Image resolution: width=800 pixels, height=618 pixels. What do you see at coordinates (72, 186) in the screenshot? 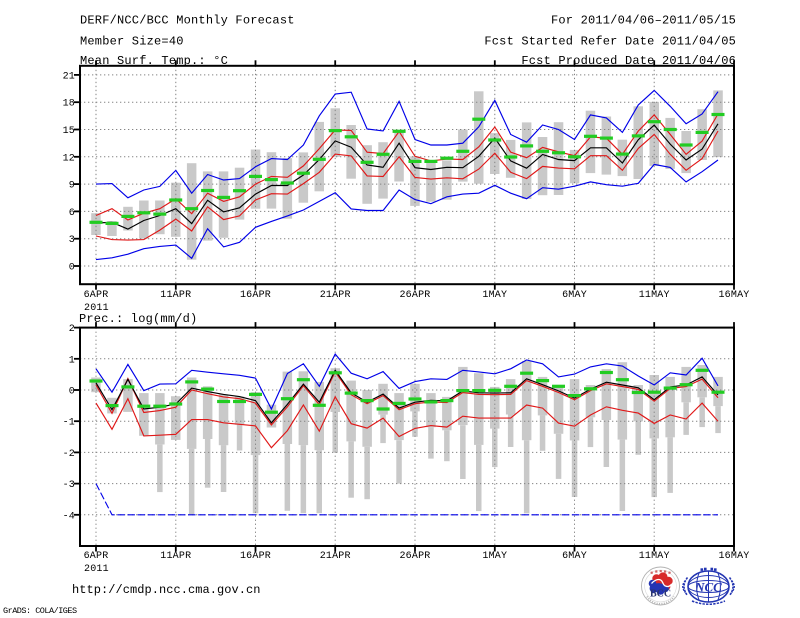
I see `svg-text: 9` at bounding box center [72, 186].